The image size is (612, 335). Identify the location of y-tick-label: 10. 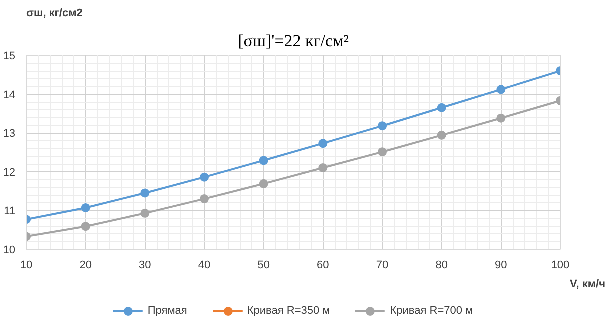
(9, 250).